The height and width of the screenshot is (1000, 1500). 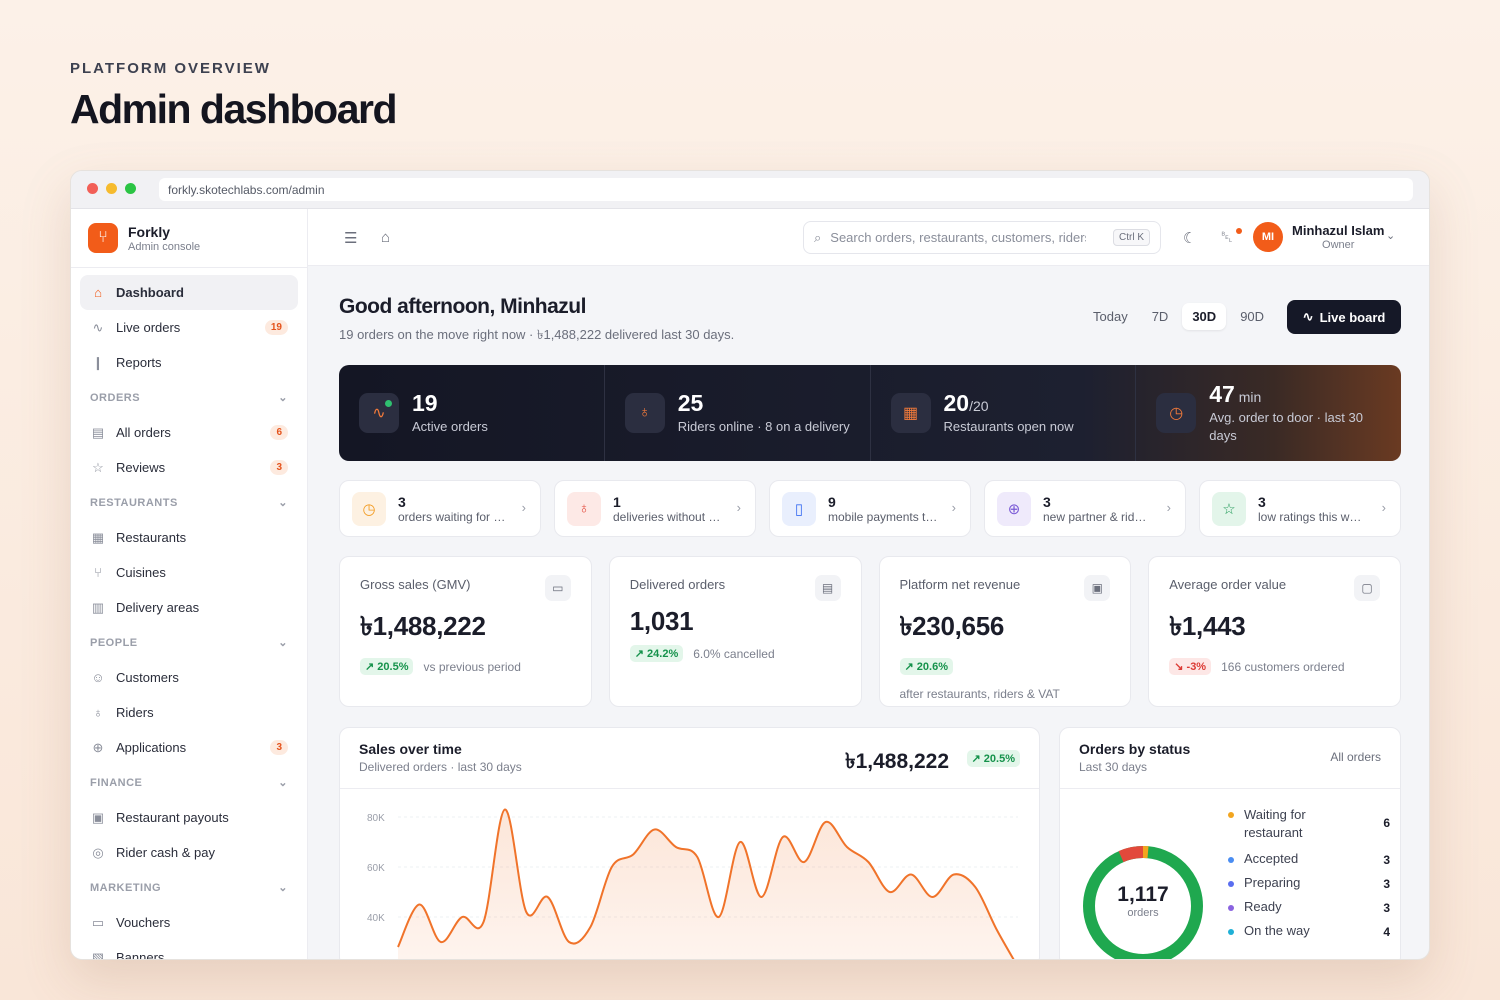 I want to click on minimize-window-dot, so click(x=111, y=188).